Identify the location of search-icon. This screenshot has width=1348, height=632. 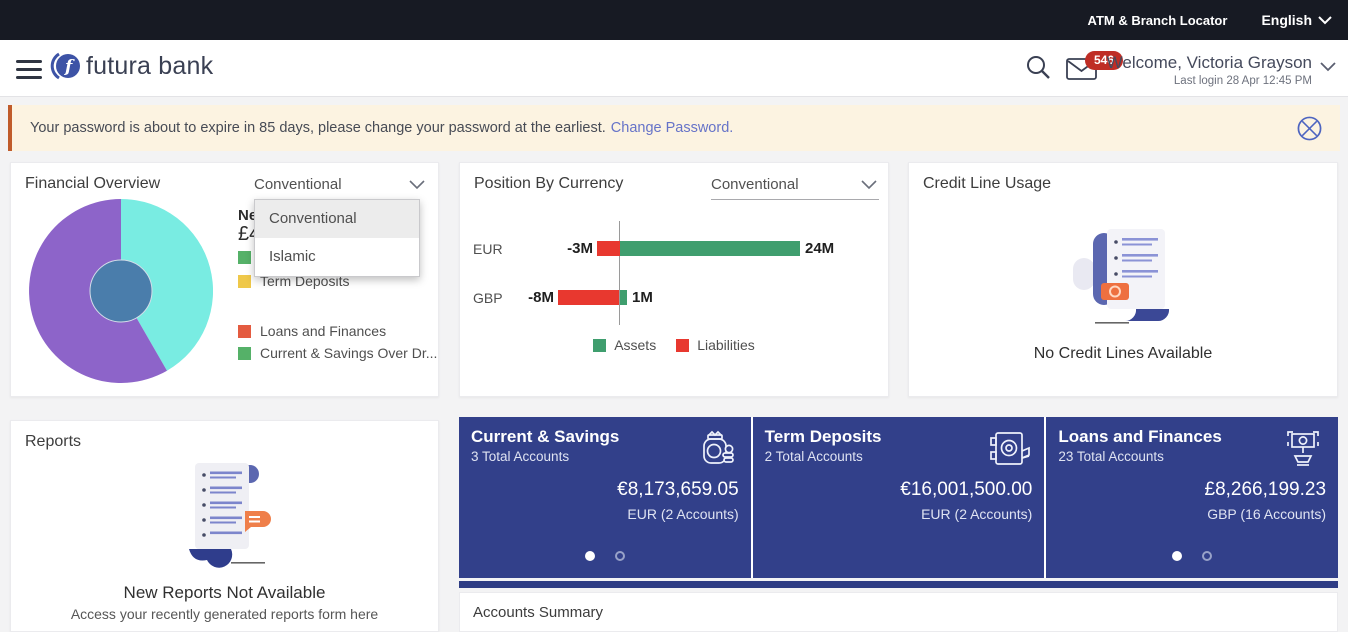
(1039, 68).